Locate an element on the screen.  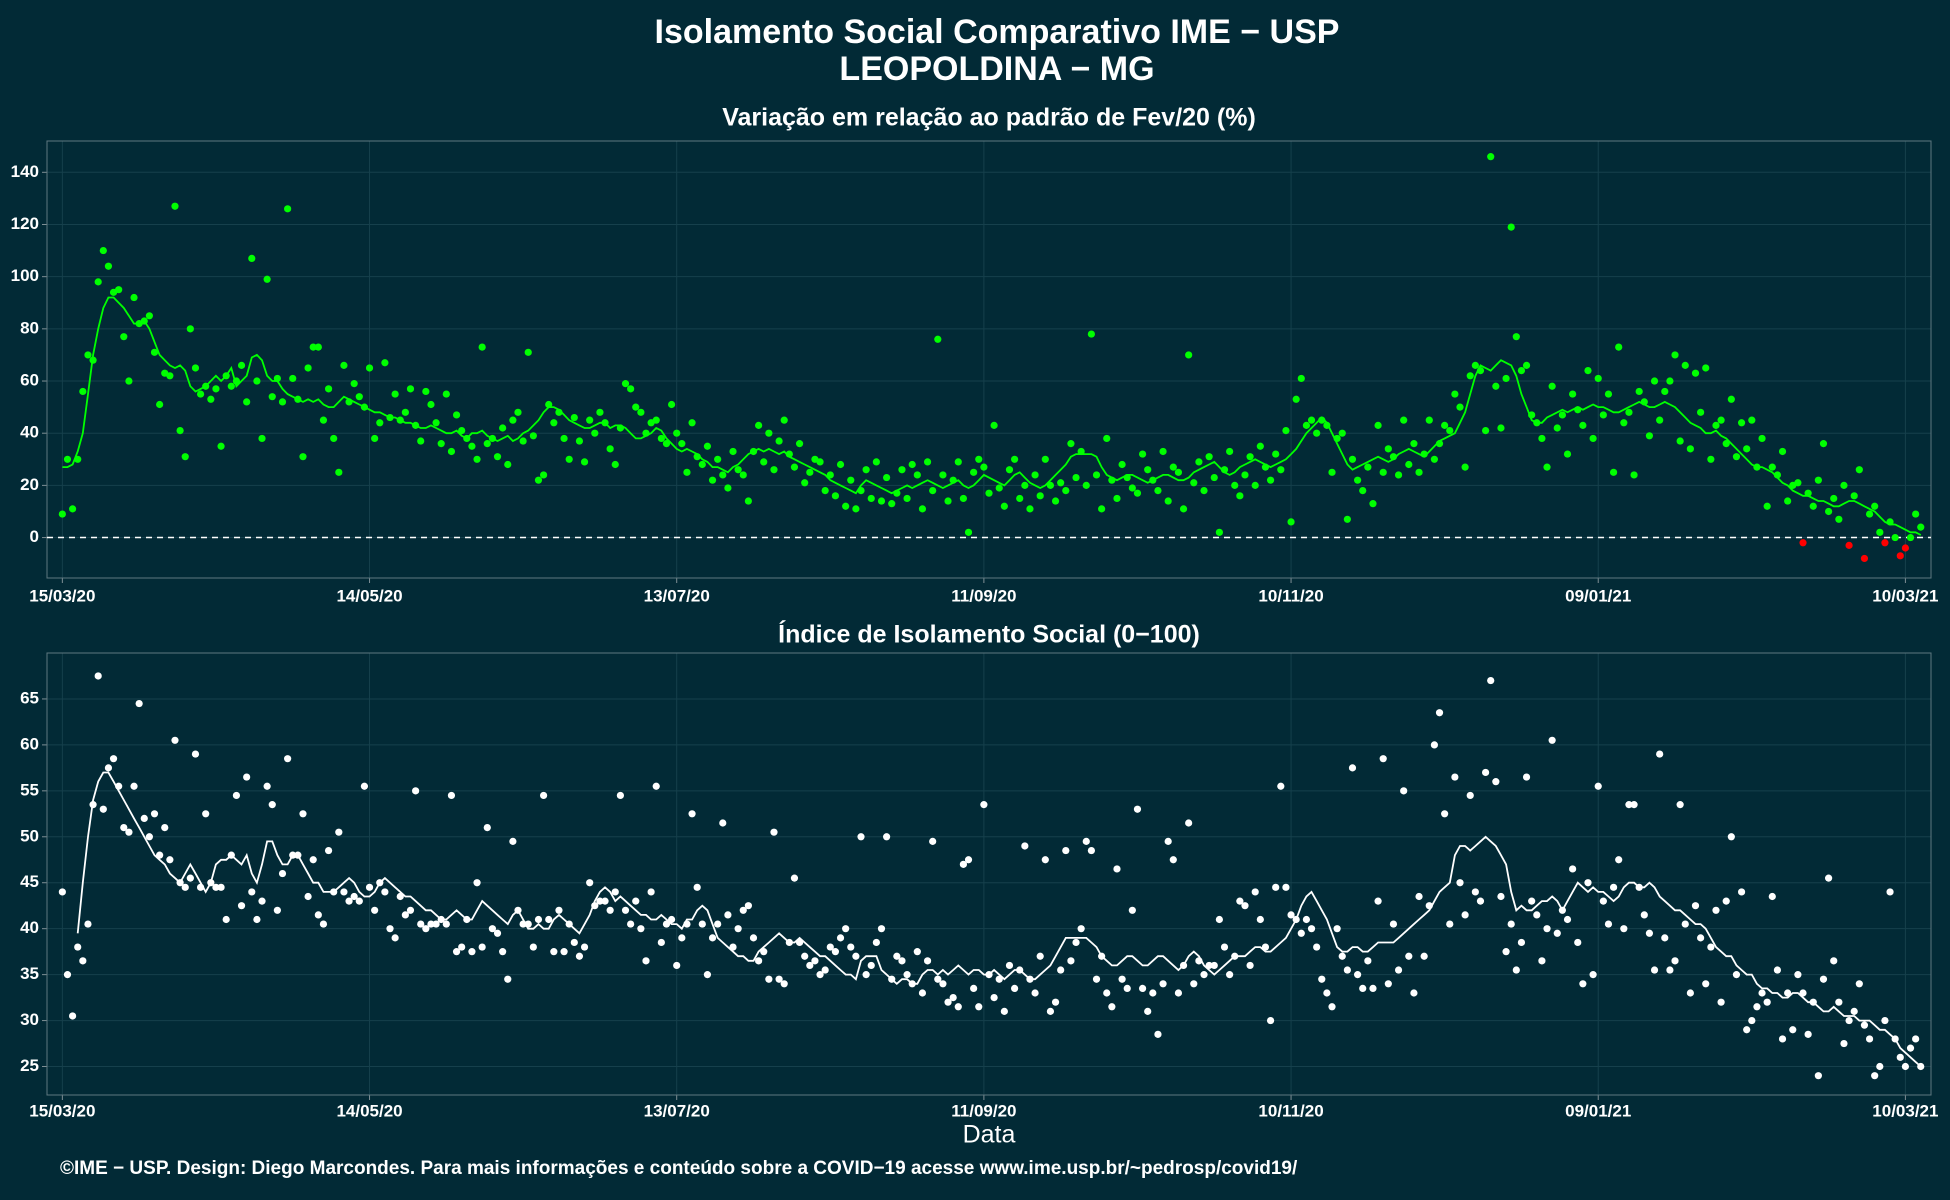
x-tick-label: 10/03/21 is located at coordinates (1905, 1110).